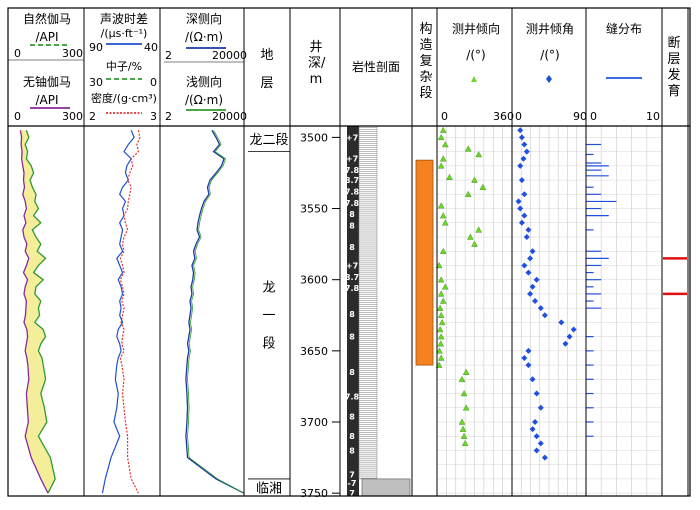  I want to click on rd-title: 深侧向, so click(203, 19).